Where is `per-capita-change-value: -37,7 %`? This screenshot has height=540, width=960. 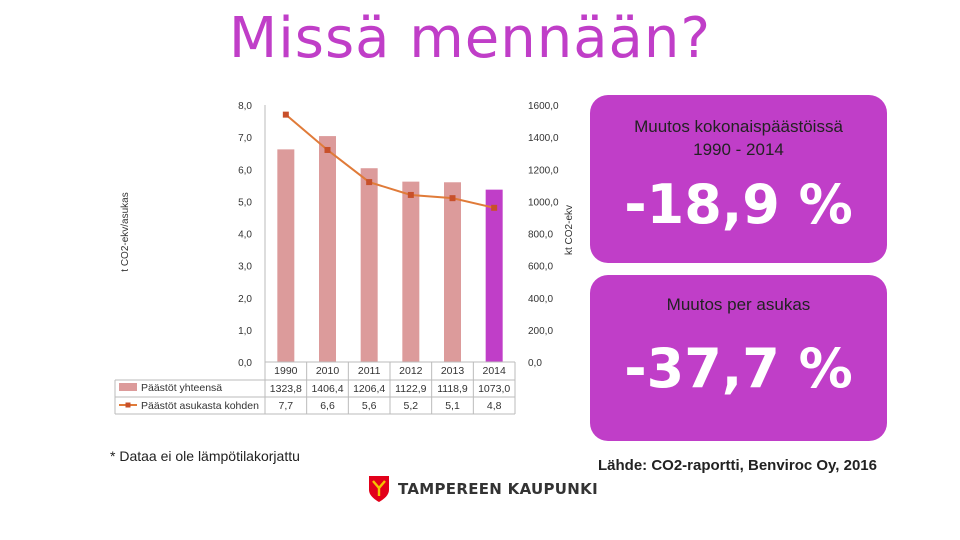 per-capita-change-value: -37,7 % is located at coordinates (738, 368).